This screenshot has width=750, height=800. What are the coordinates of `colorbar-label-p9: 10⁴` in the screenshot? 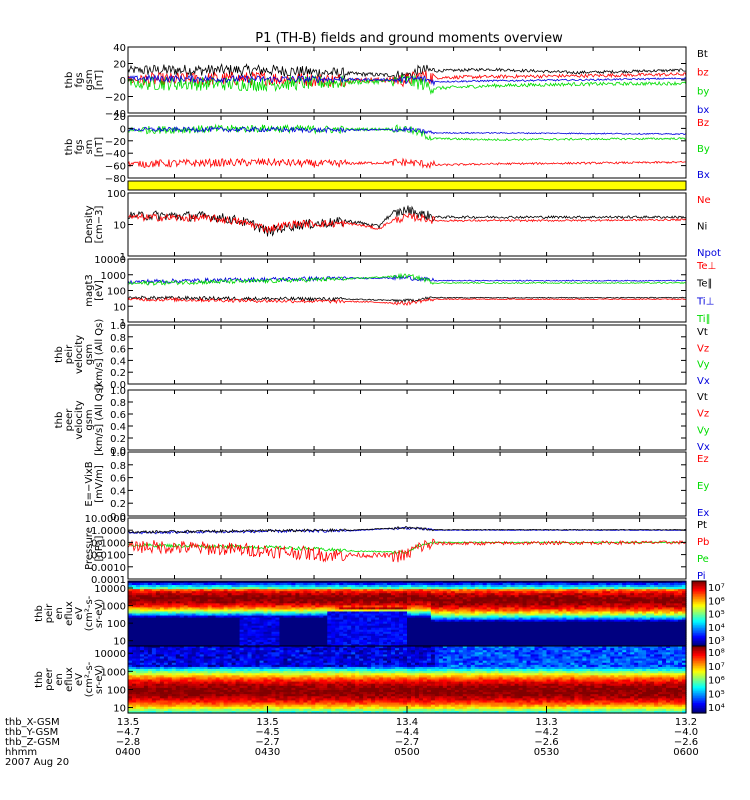 It's located at (716, 628).